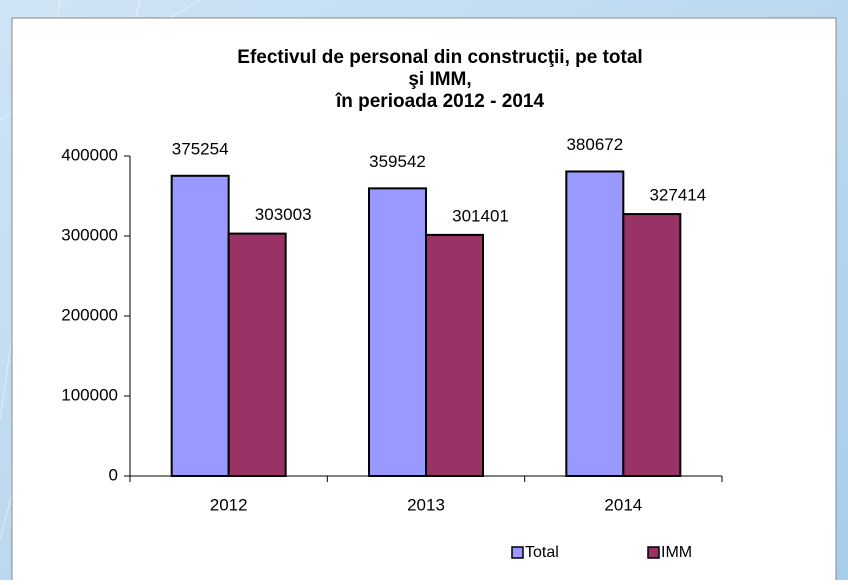 The height and width of the screenshot is (585, 848). What do you see at coordinates (89, 154) in the screenshot?
I see `y-tick-label: 400000` at bounding box center [89, 154].